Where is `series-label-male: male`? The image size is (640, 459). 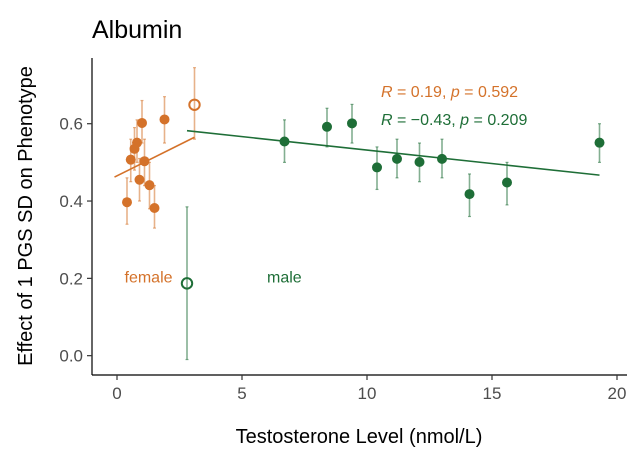
series-label-male: male is located at coordinates (284, 277).